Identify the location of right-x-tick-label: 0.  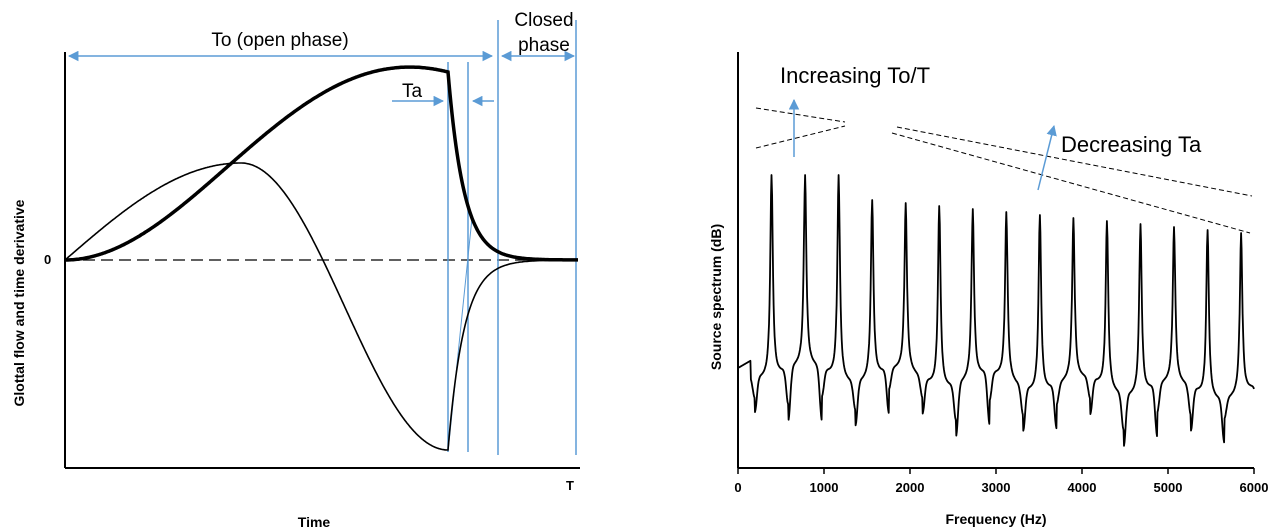
(737, 487).